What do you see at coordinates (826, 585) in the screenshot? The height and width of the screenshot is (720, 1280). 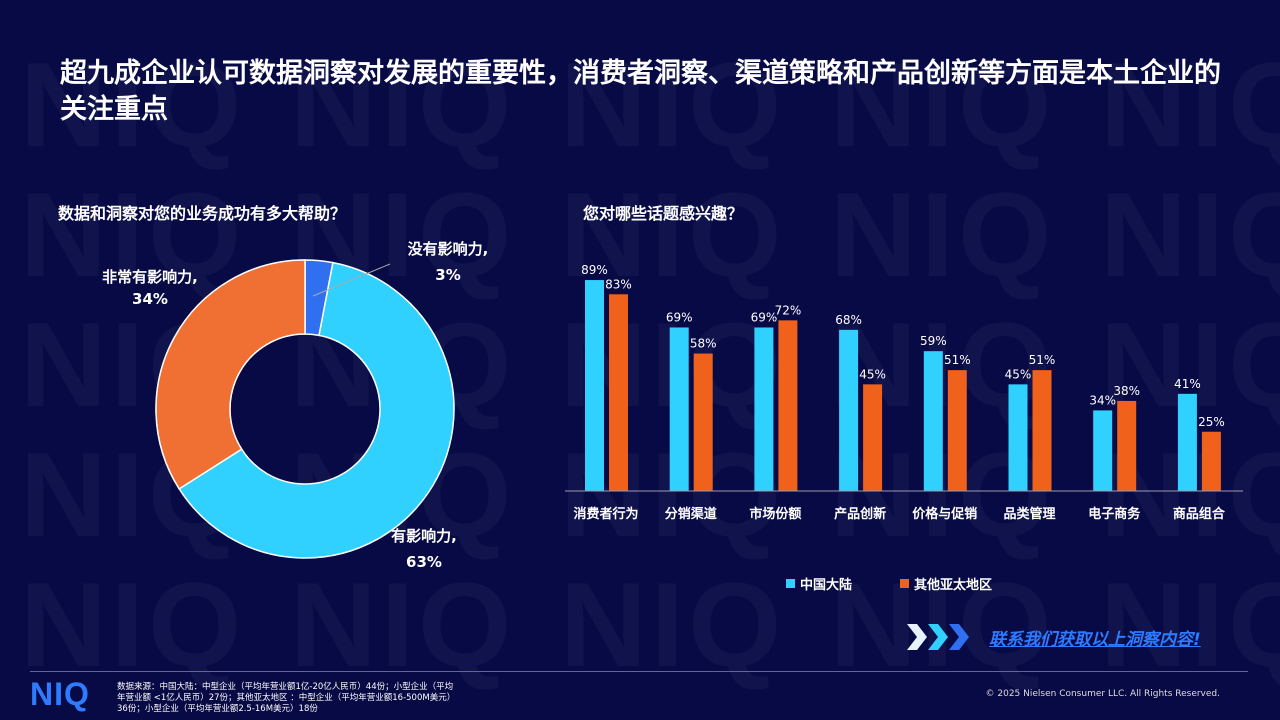 I see `legend-label: 中国大陆` at bounding box center [826, 585].